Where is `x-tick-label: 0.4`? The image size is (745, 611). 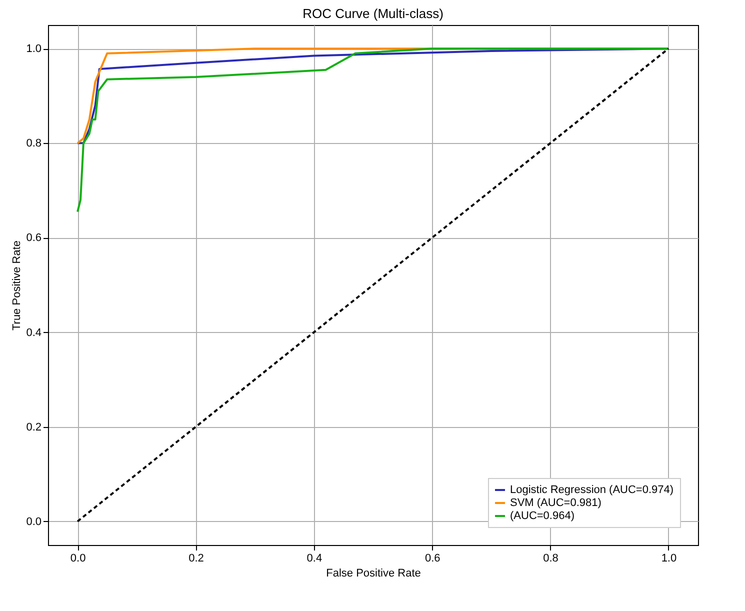 x-tick-label: 0.4 is located at coordinates (314, 558).